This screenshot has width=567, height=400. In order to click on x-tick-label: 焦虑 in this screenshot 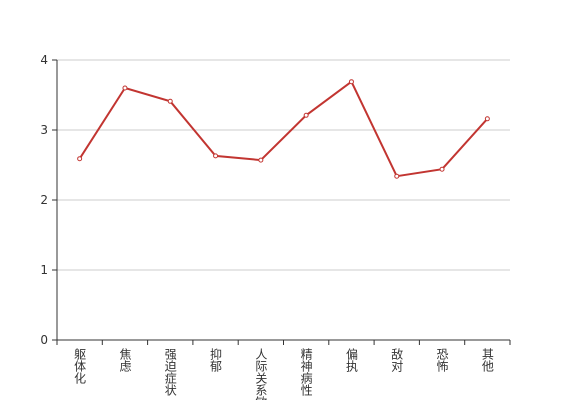, I will do `click(125, 360)`.